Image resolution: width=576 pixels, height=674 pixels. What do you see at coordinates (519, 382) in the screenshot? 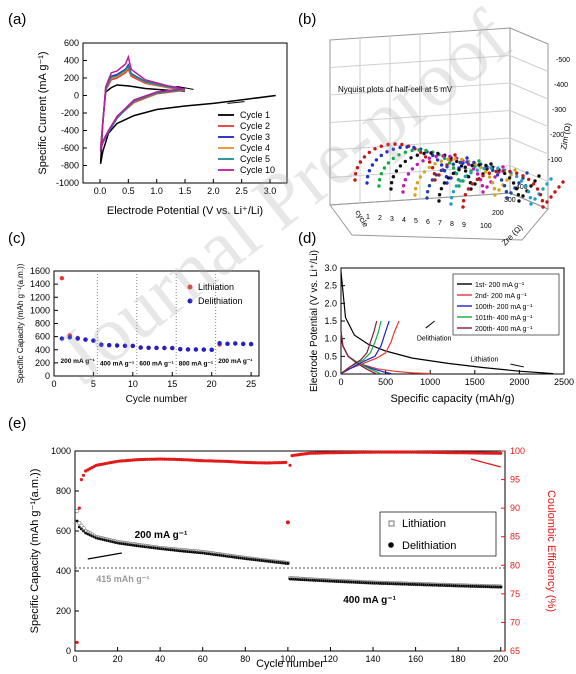
I see `x-tick-label: 2000` at bounding box center [519, 382].